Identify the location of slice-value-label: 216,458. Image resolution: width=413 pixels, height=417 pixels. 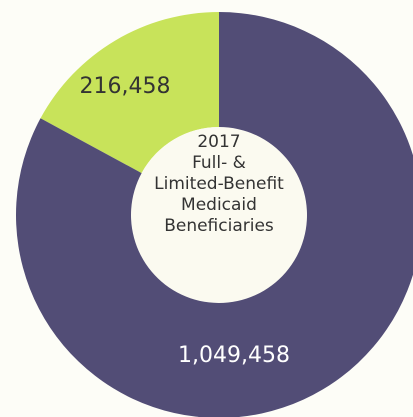
(125, 86).